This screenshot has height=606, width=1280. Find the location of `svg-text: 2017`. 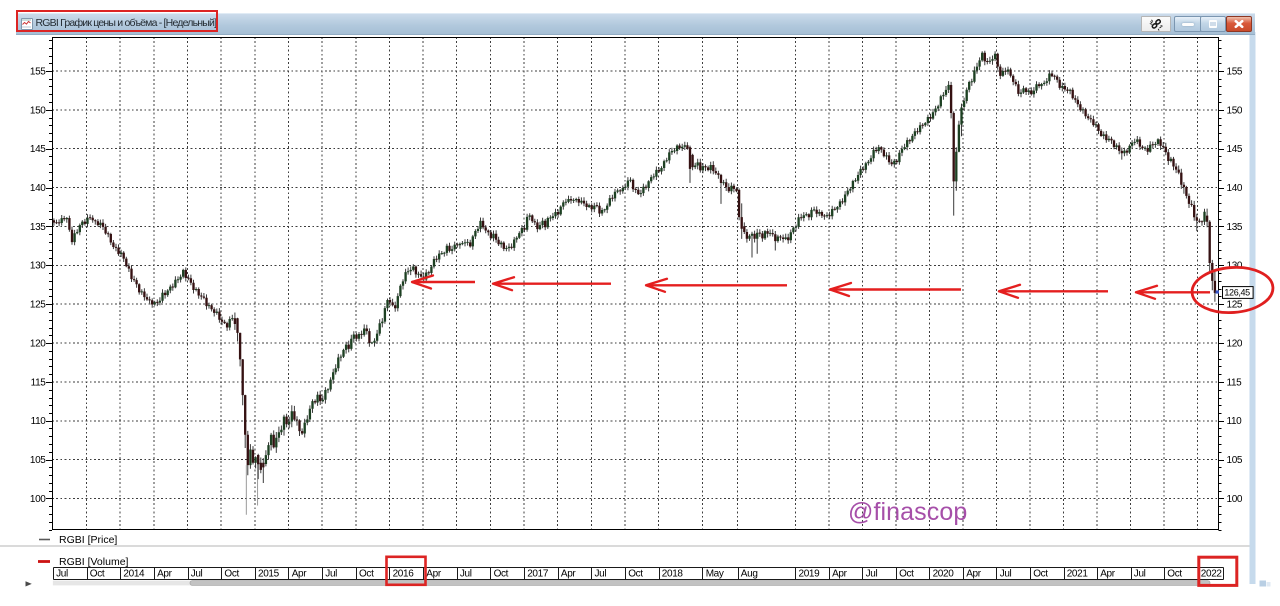

svg-text: 2017 is located at coordinates (538, 574).